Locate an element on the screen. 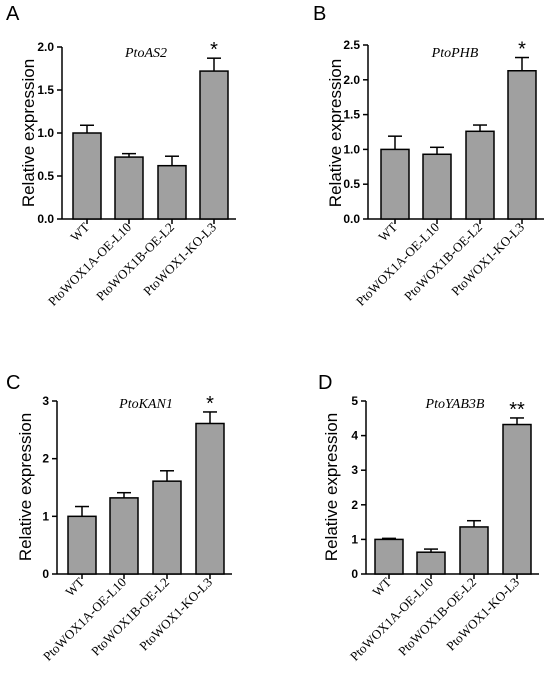  y-tick-label: 2.5 is located at coordinates (351, 45).